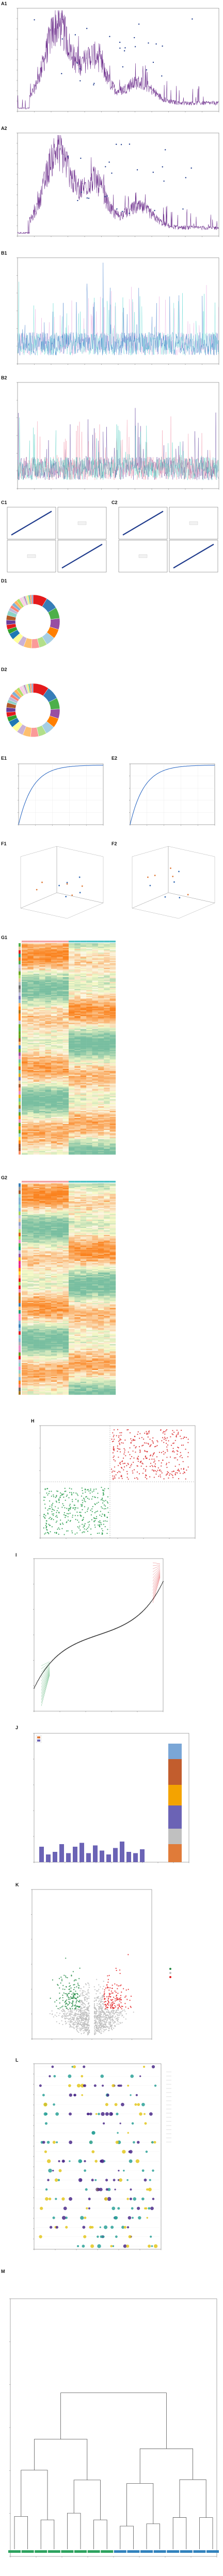  What do you see at coordinates (168, 540) in the screenshot?
I see `scatter-matrix-c2` at bounding box center [168, 540].